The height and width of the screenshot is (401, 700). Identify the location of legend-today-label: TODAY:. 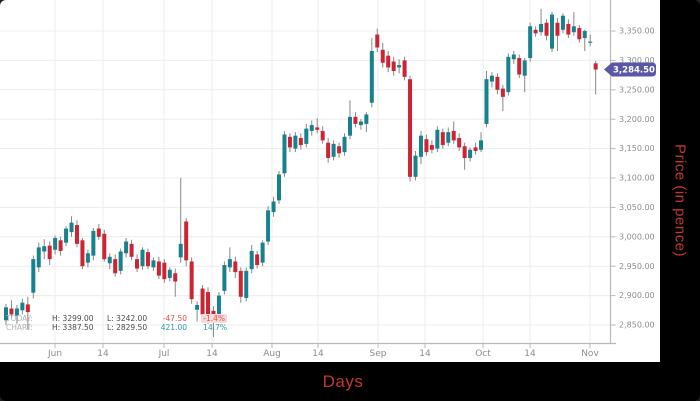
(19, 318).